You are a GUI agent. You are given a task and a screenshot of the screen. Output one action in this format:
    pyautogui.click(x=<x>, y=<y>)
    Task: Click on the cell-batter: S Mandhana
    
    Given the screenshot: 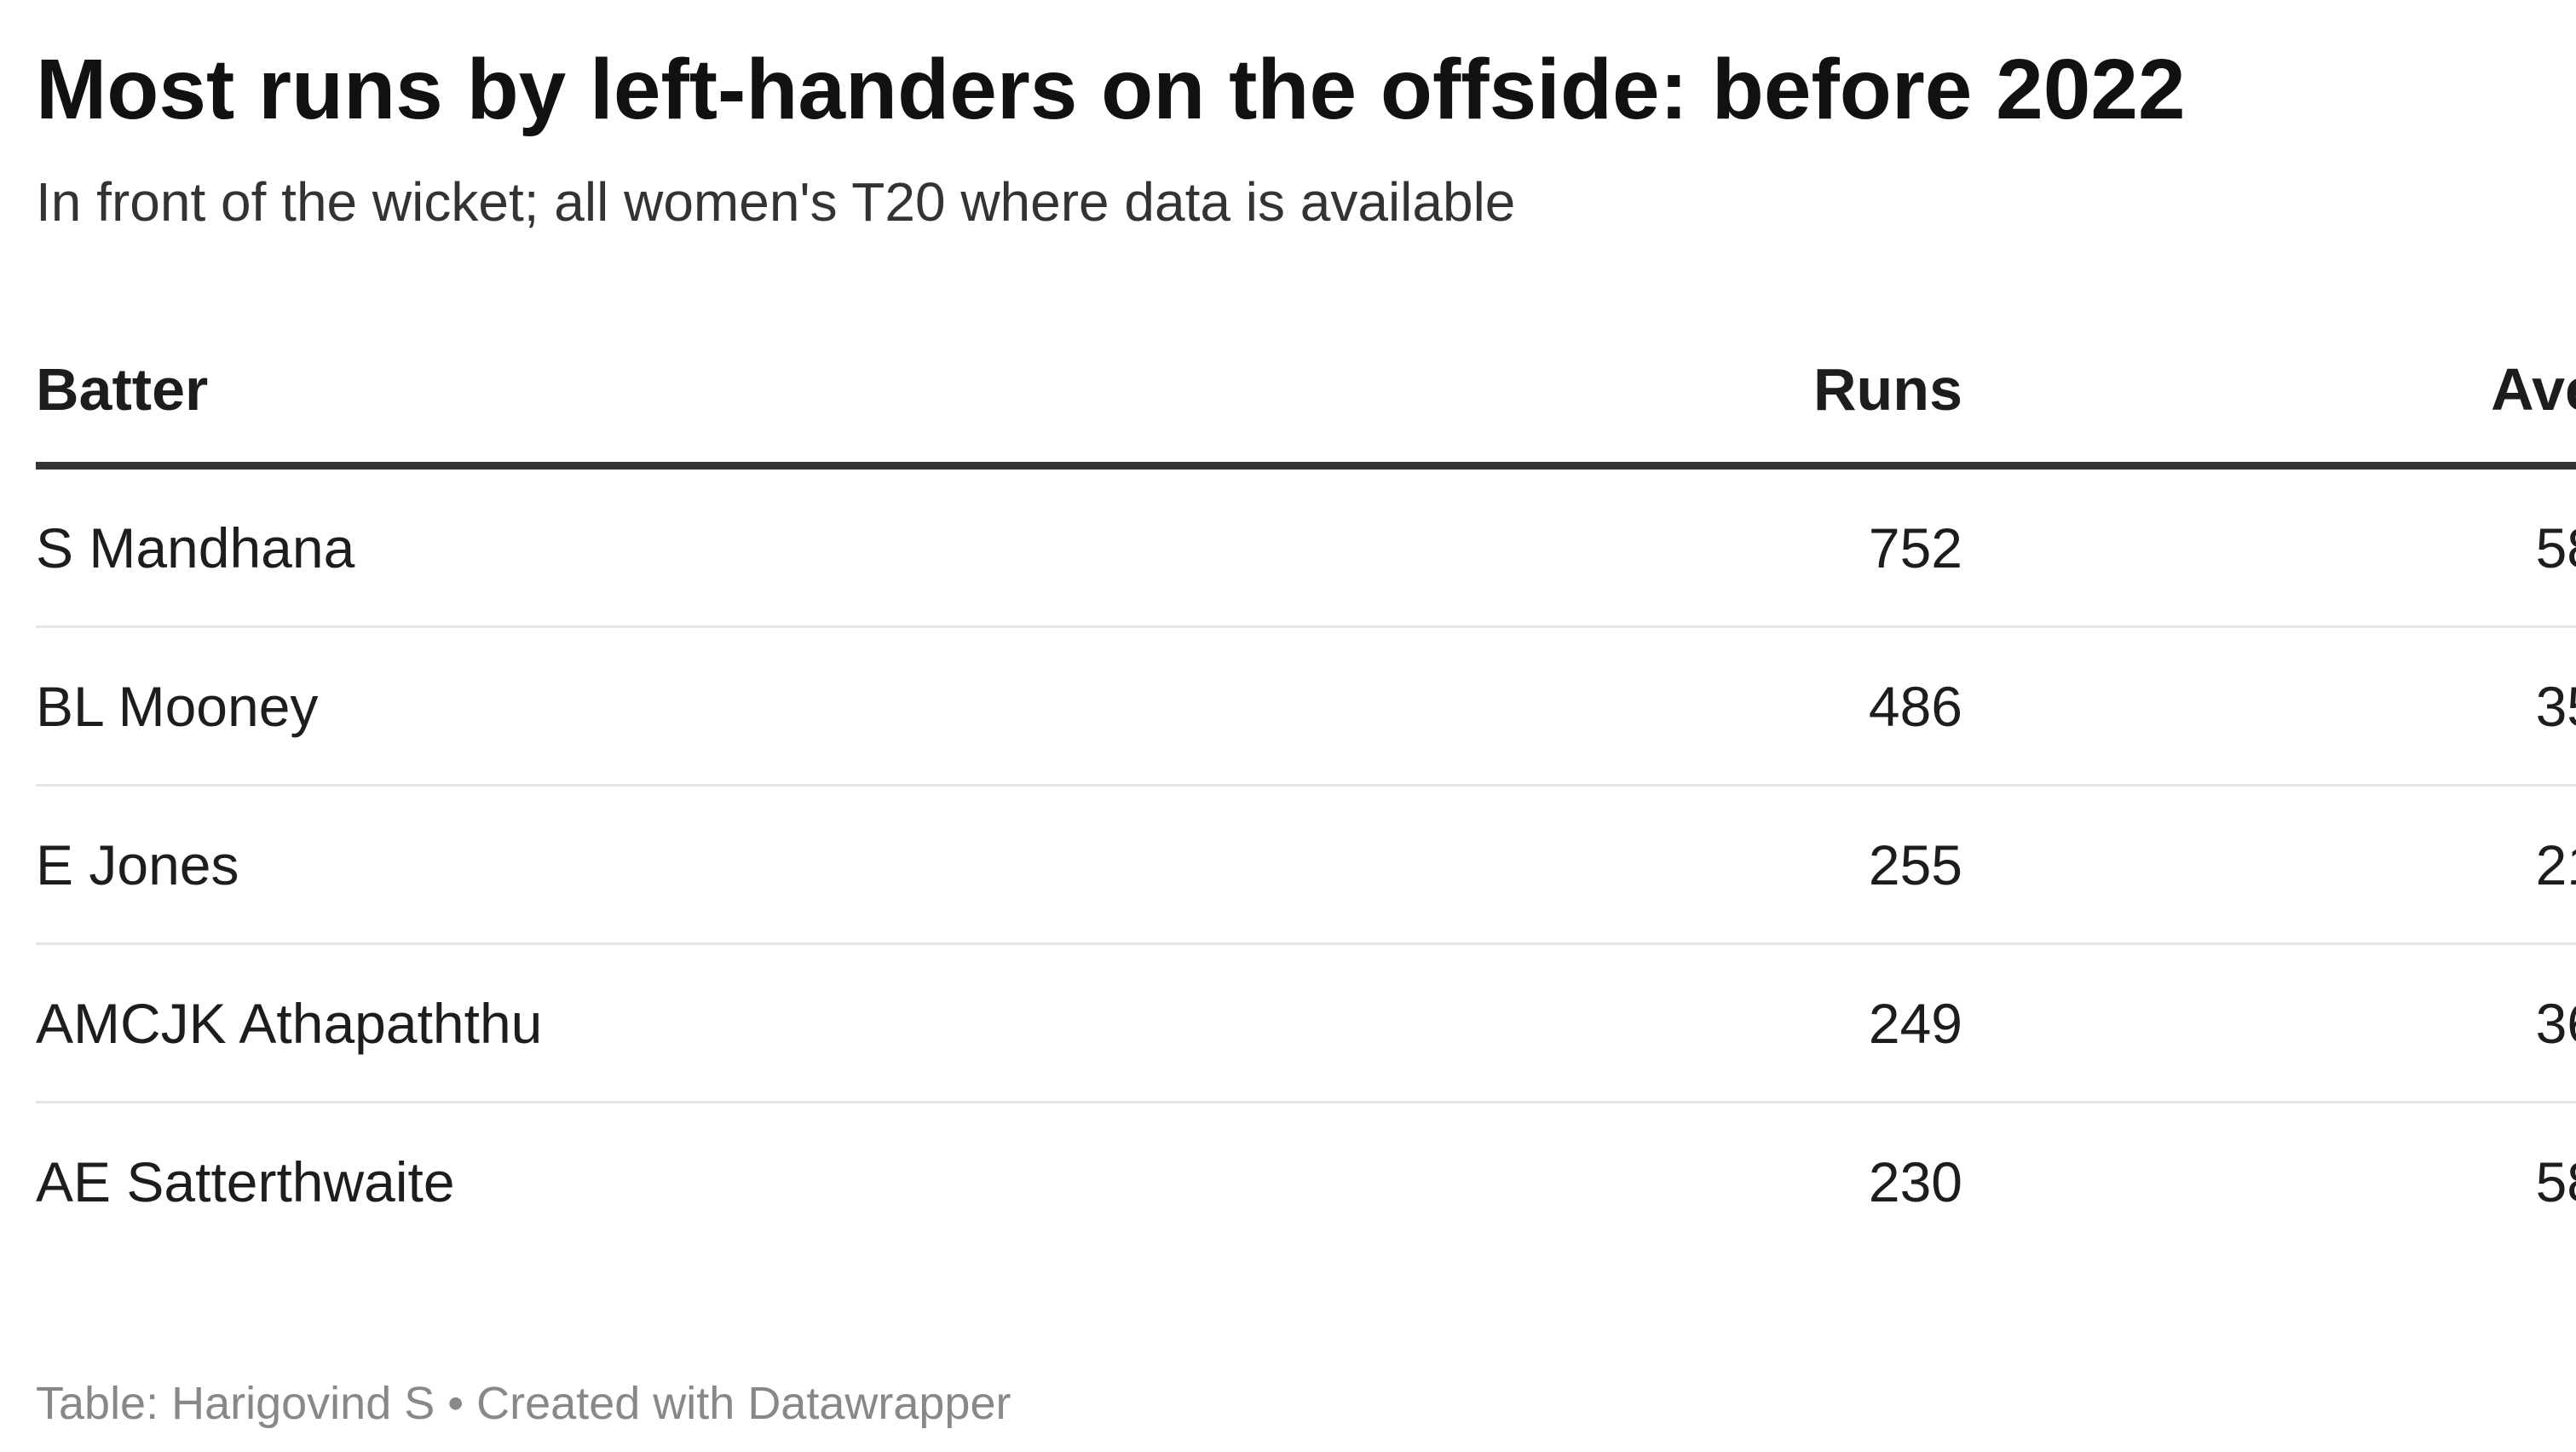 What is the action you would take?
    pyautogui.click(x=681, y=546)
    